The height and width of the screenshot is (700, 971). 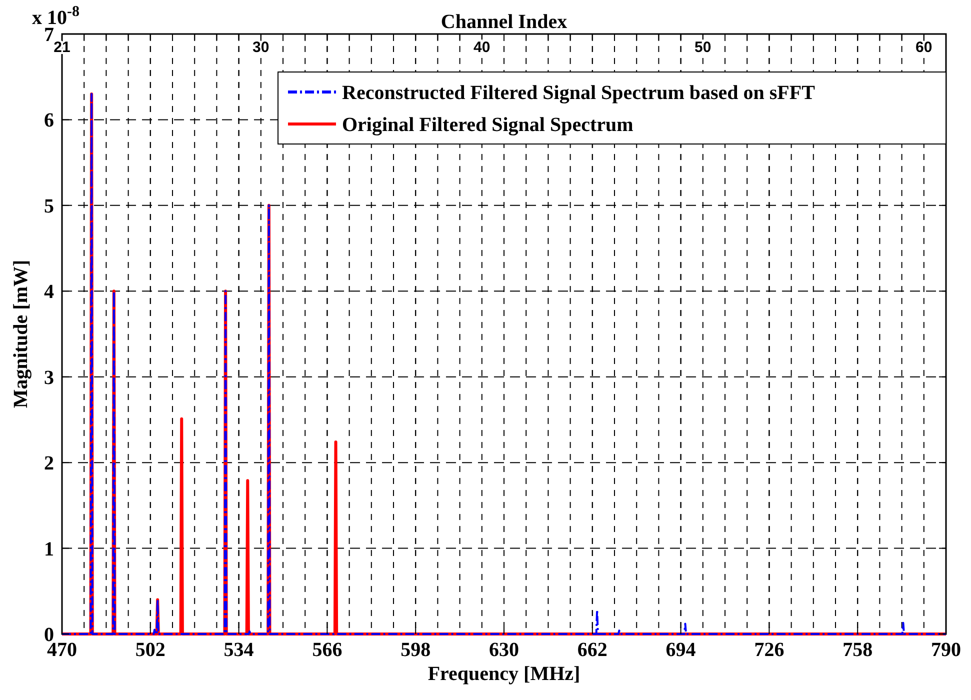 What do you see at coordinates (857, 650) in the screenshot?
I see `x-tick-label: 758` at bounding box center [857, 650].